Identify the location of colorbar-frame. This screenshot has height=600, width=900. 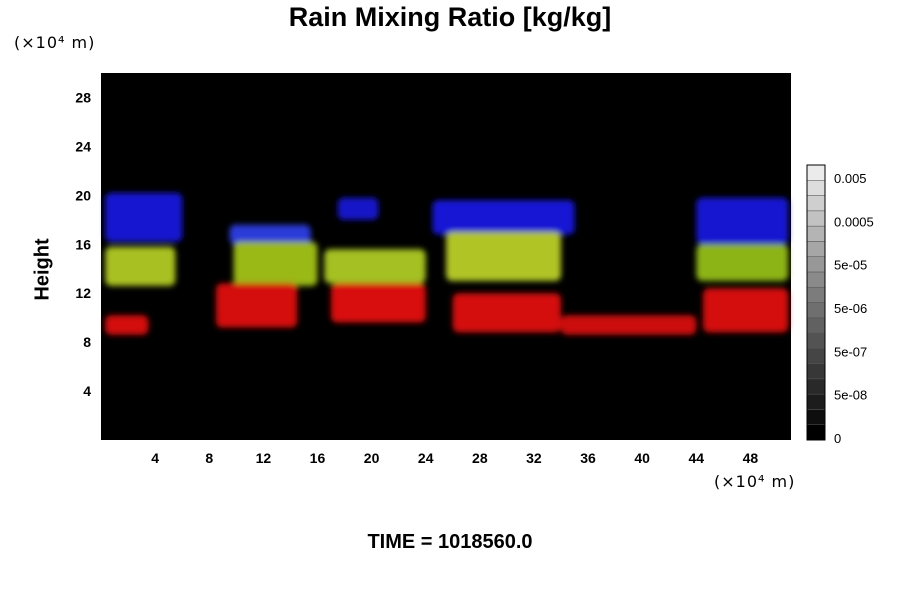
(816, 302).